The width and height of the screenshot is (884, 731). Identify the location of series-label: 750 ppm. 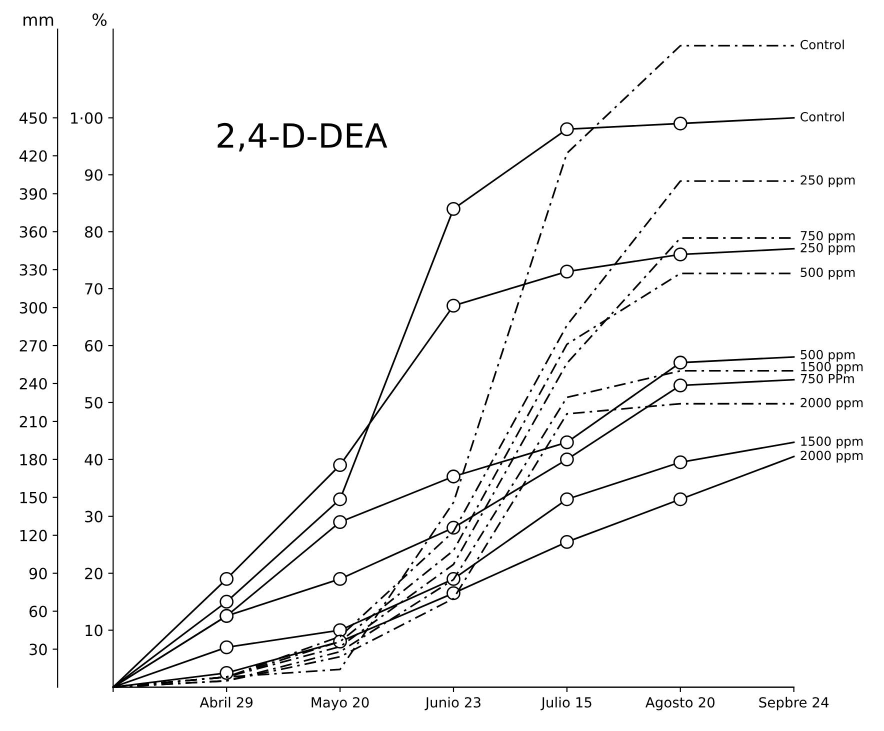
(827, 236).